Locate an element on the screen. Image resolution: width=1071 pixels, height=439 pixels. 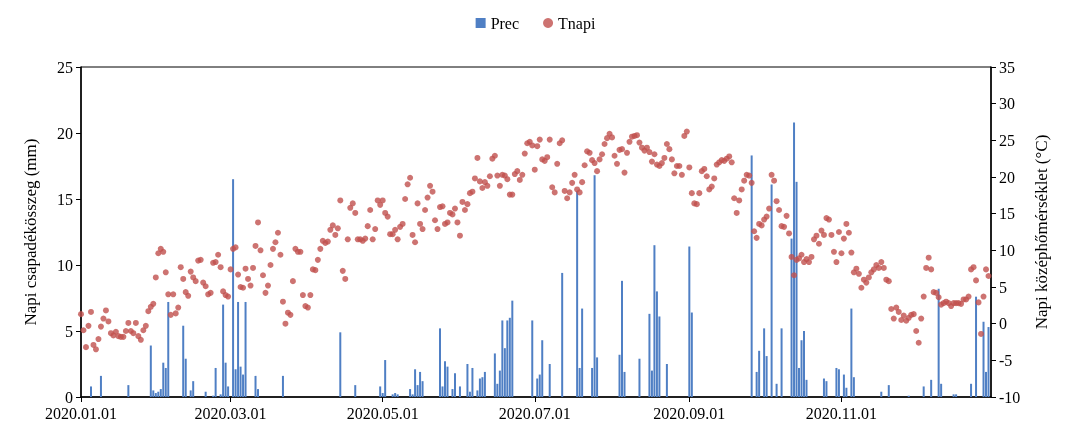
y2-tick-label: 25 is located at coordinates (1007, 140).